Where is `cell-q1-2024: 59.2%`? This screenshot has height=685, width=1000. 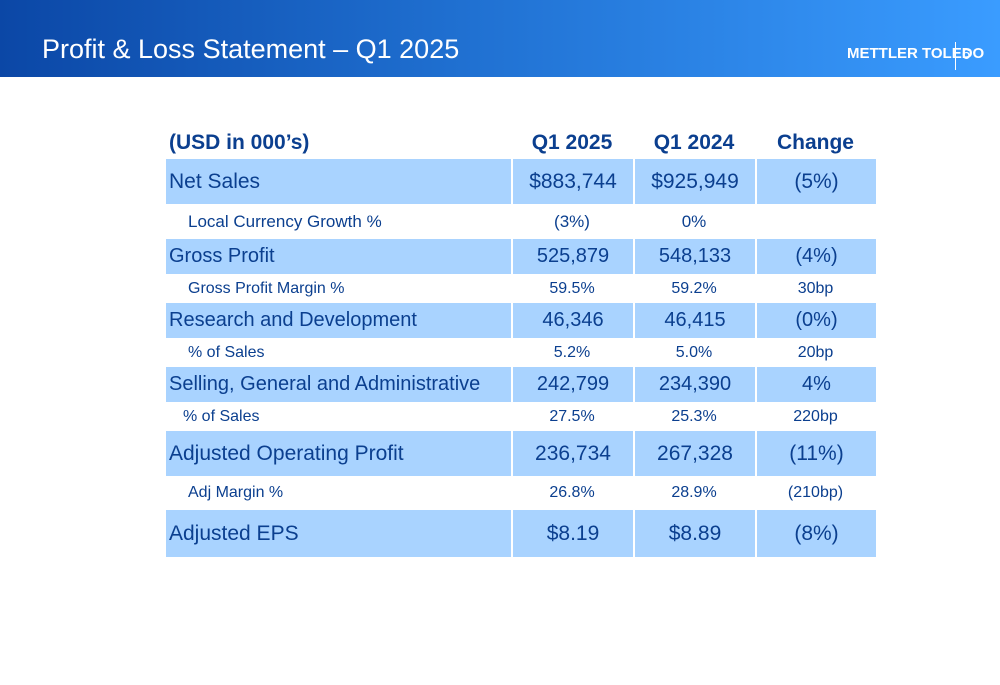
cell-q1-2024: 59.2% is located at coordinates (694, 288).